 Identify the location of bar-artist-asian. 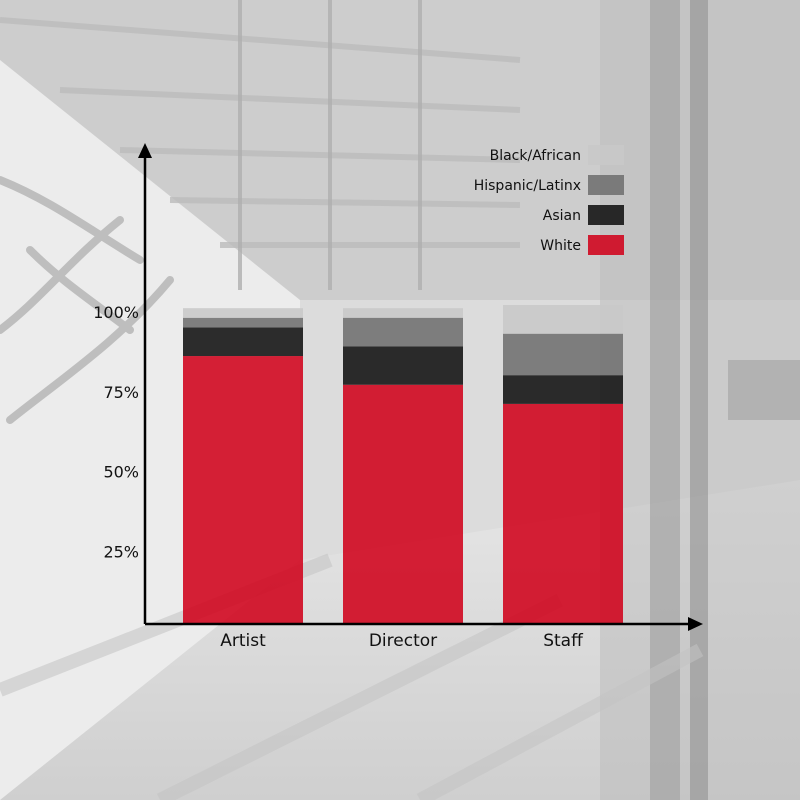
(243, 342).